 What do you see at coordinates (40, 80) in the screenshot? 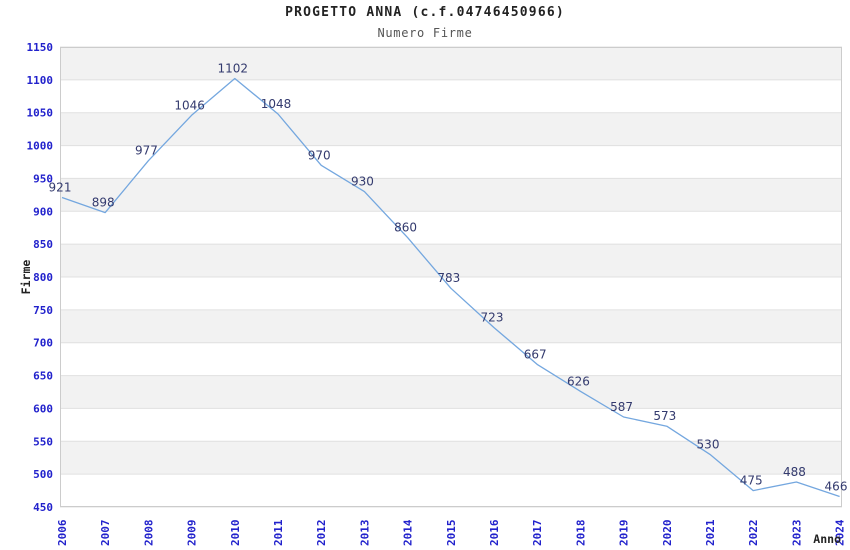
I see `y-tick-label: 1100` at bounding box center [40, 80].